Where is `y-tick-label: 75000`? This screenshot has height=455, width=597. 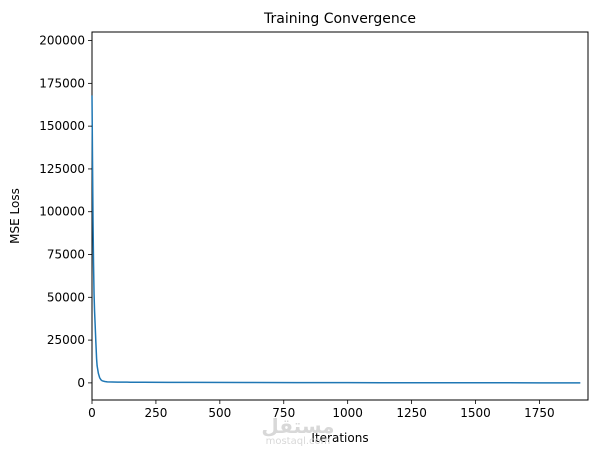
y-tick-label: 75000 is located at coordinates (66, 255).